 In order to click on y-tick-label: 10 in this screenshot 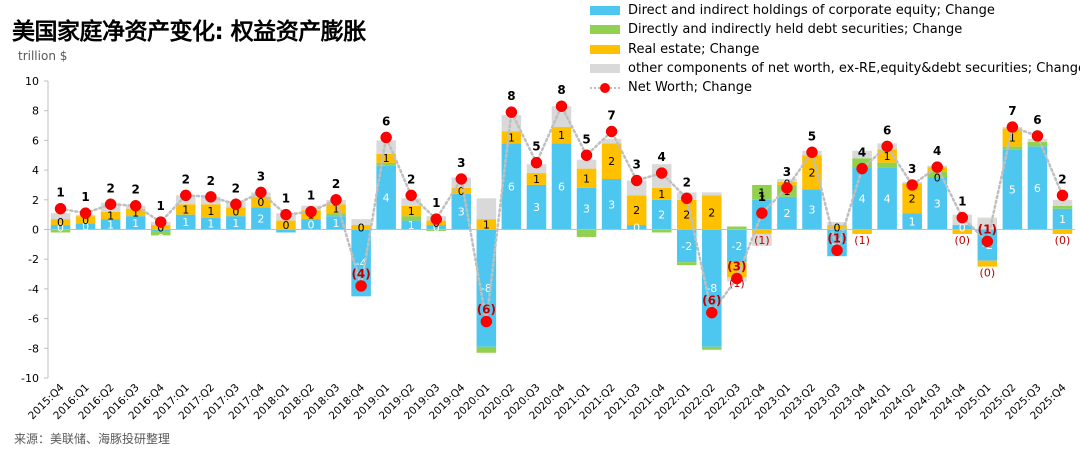, I will do `click(32, 81)`.